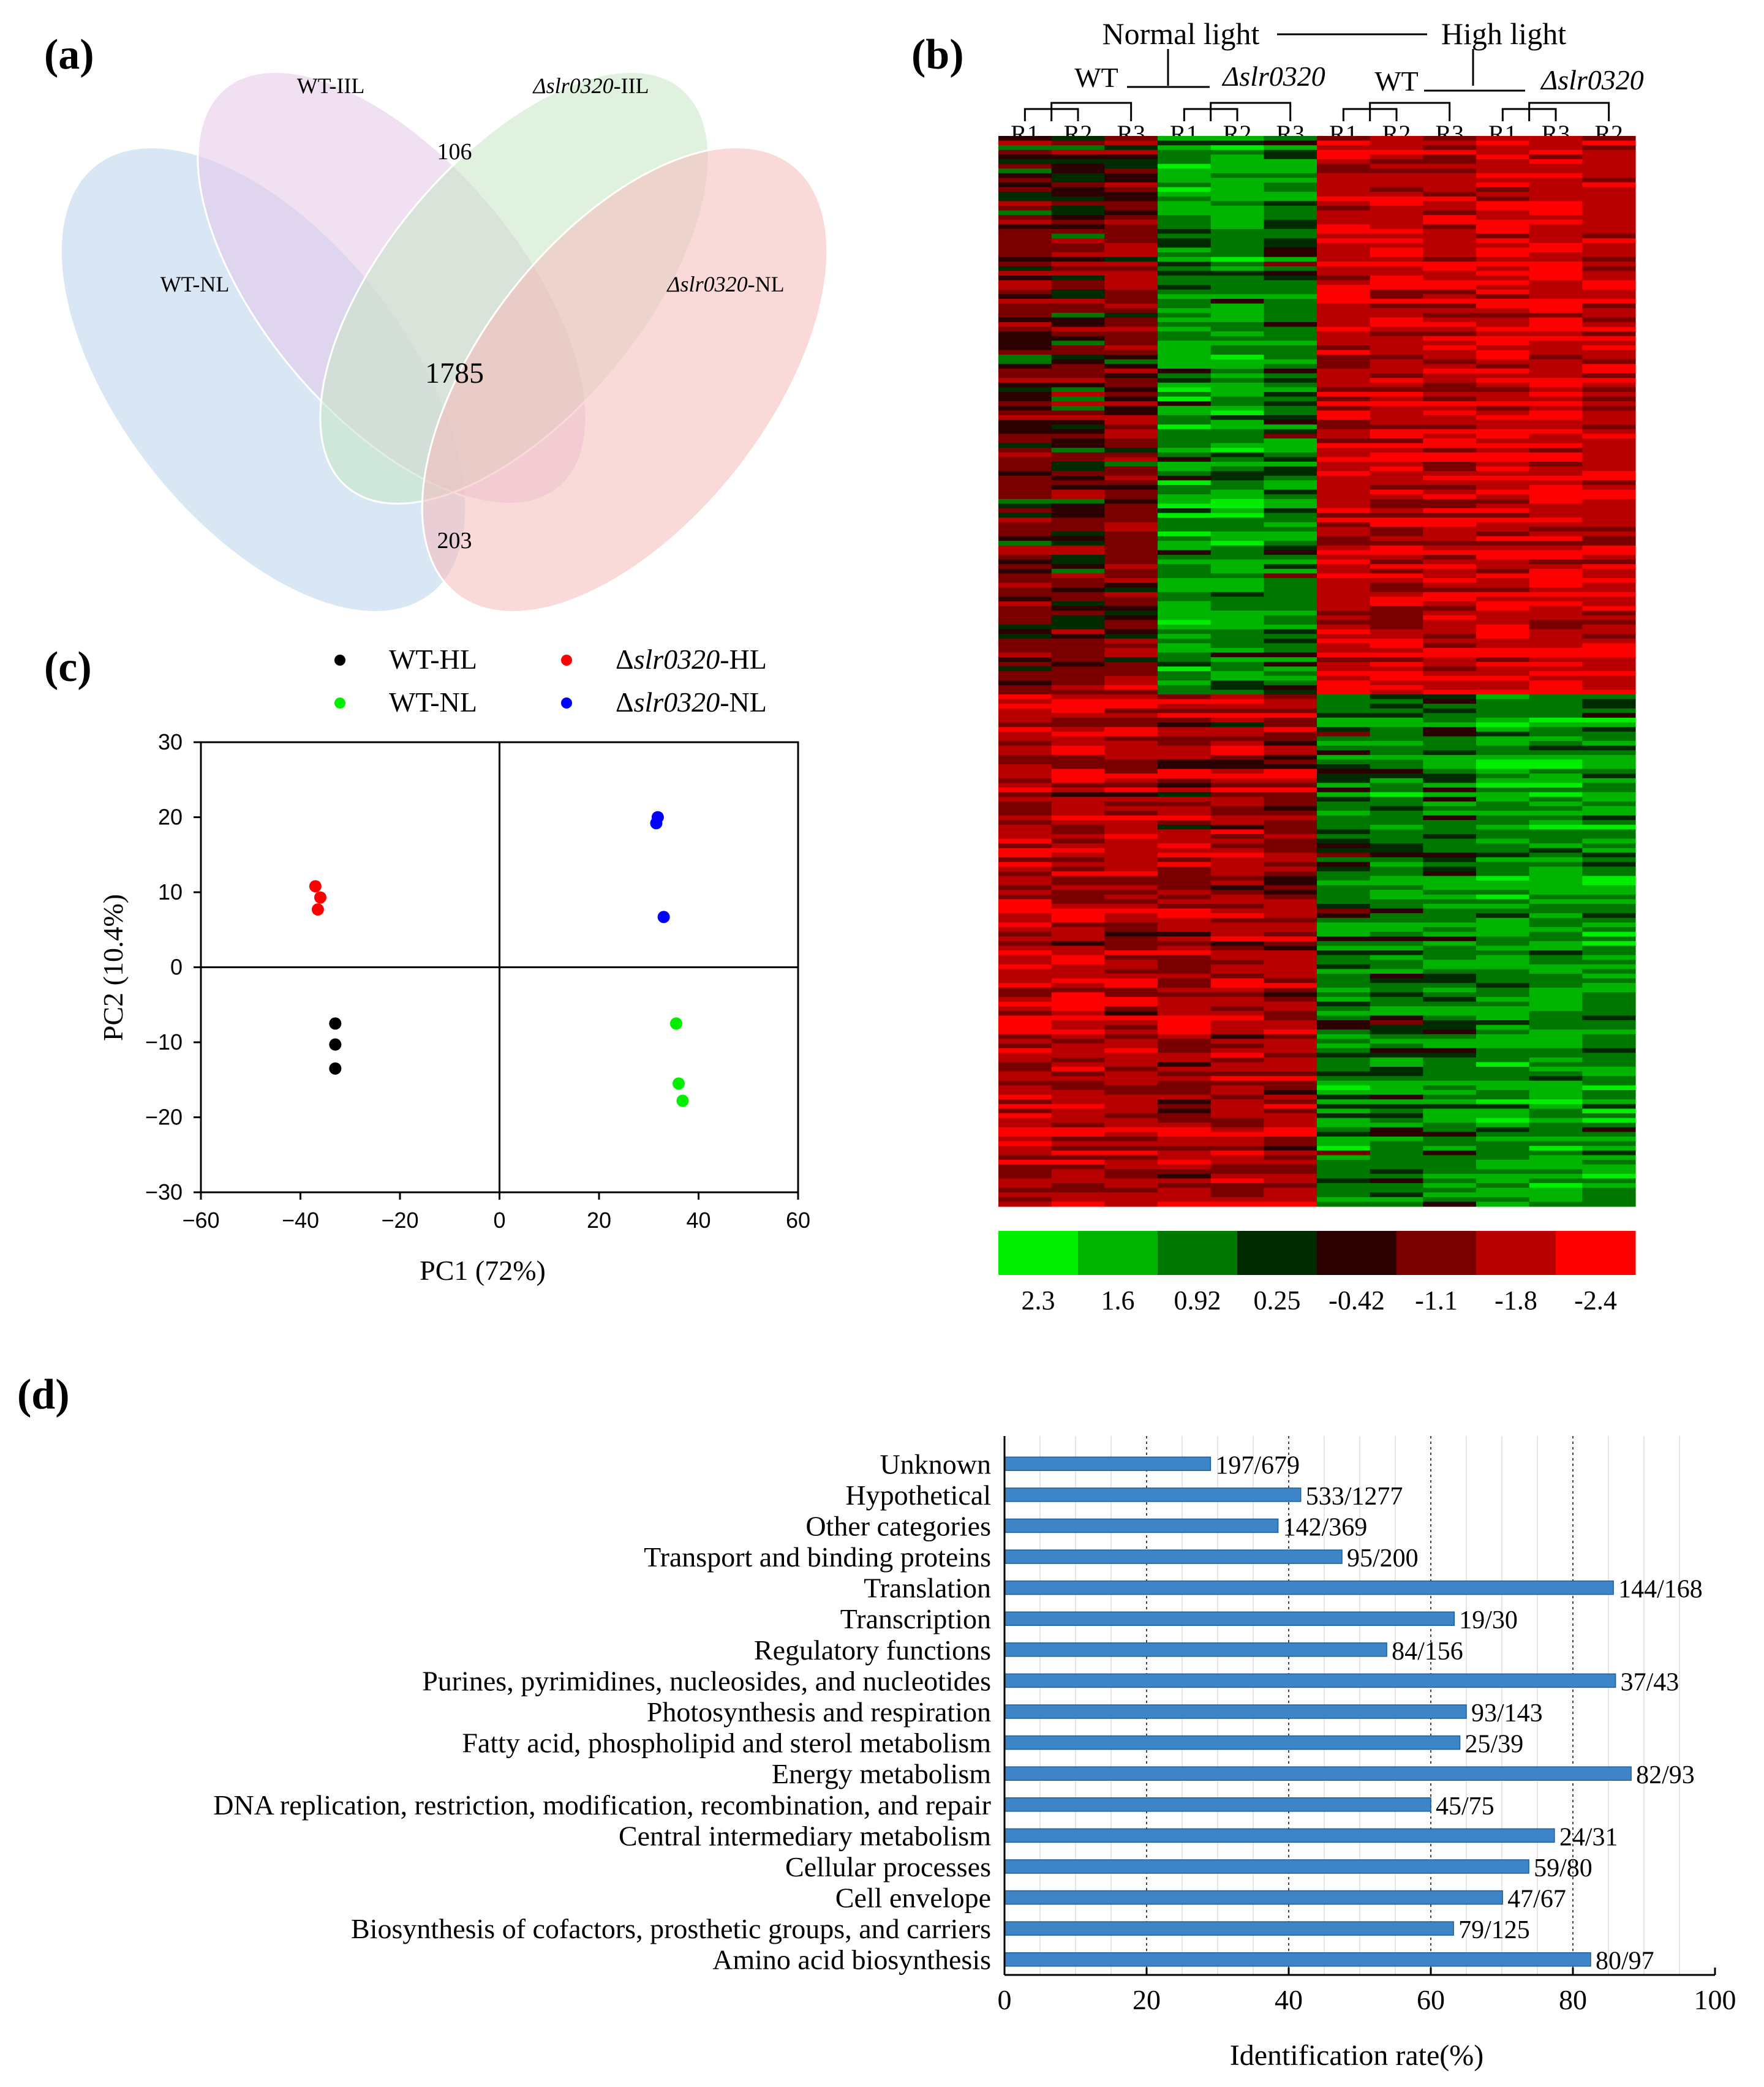 The height and width of the screenshot is (2087, 1764). Describe the element at coordinates (1230, 1618) in the screenshot. I see `bar` at that location.